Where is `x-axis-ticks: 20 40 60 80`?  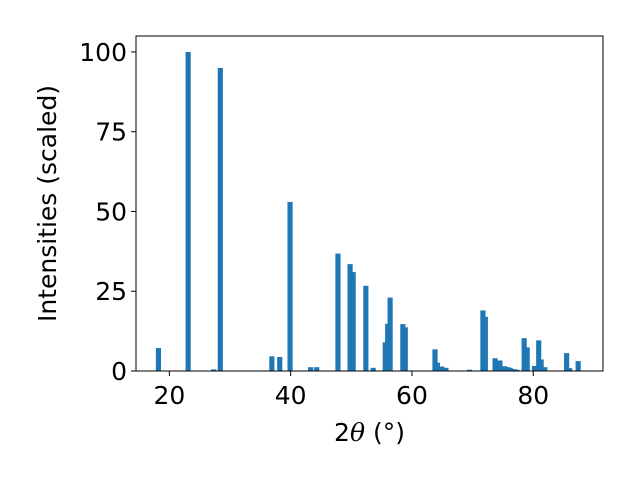
x-axis-ticks: 20 40 60 80 is located at coordinates (351, 390).